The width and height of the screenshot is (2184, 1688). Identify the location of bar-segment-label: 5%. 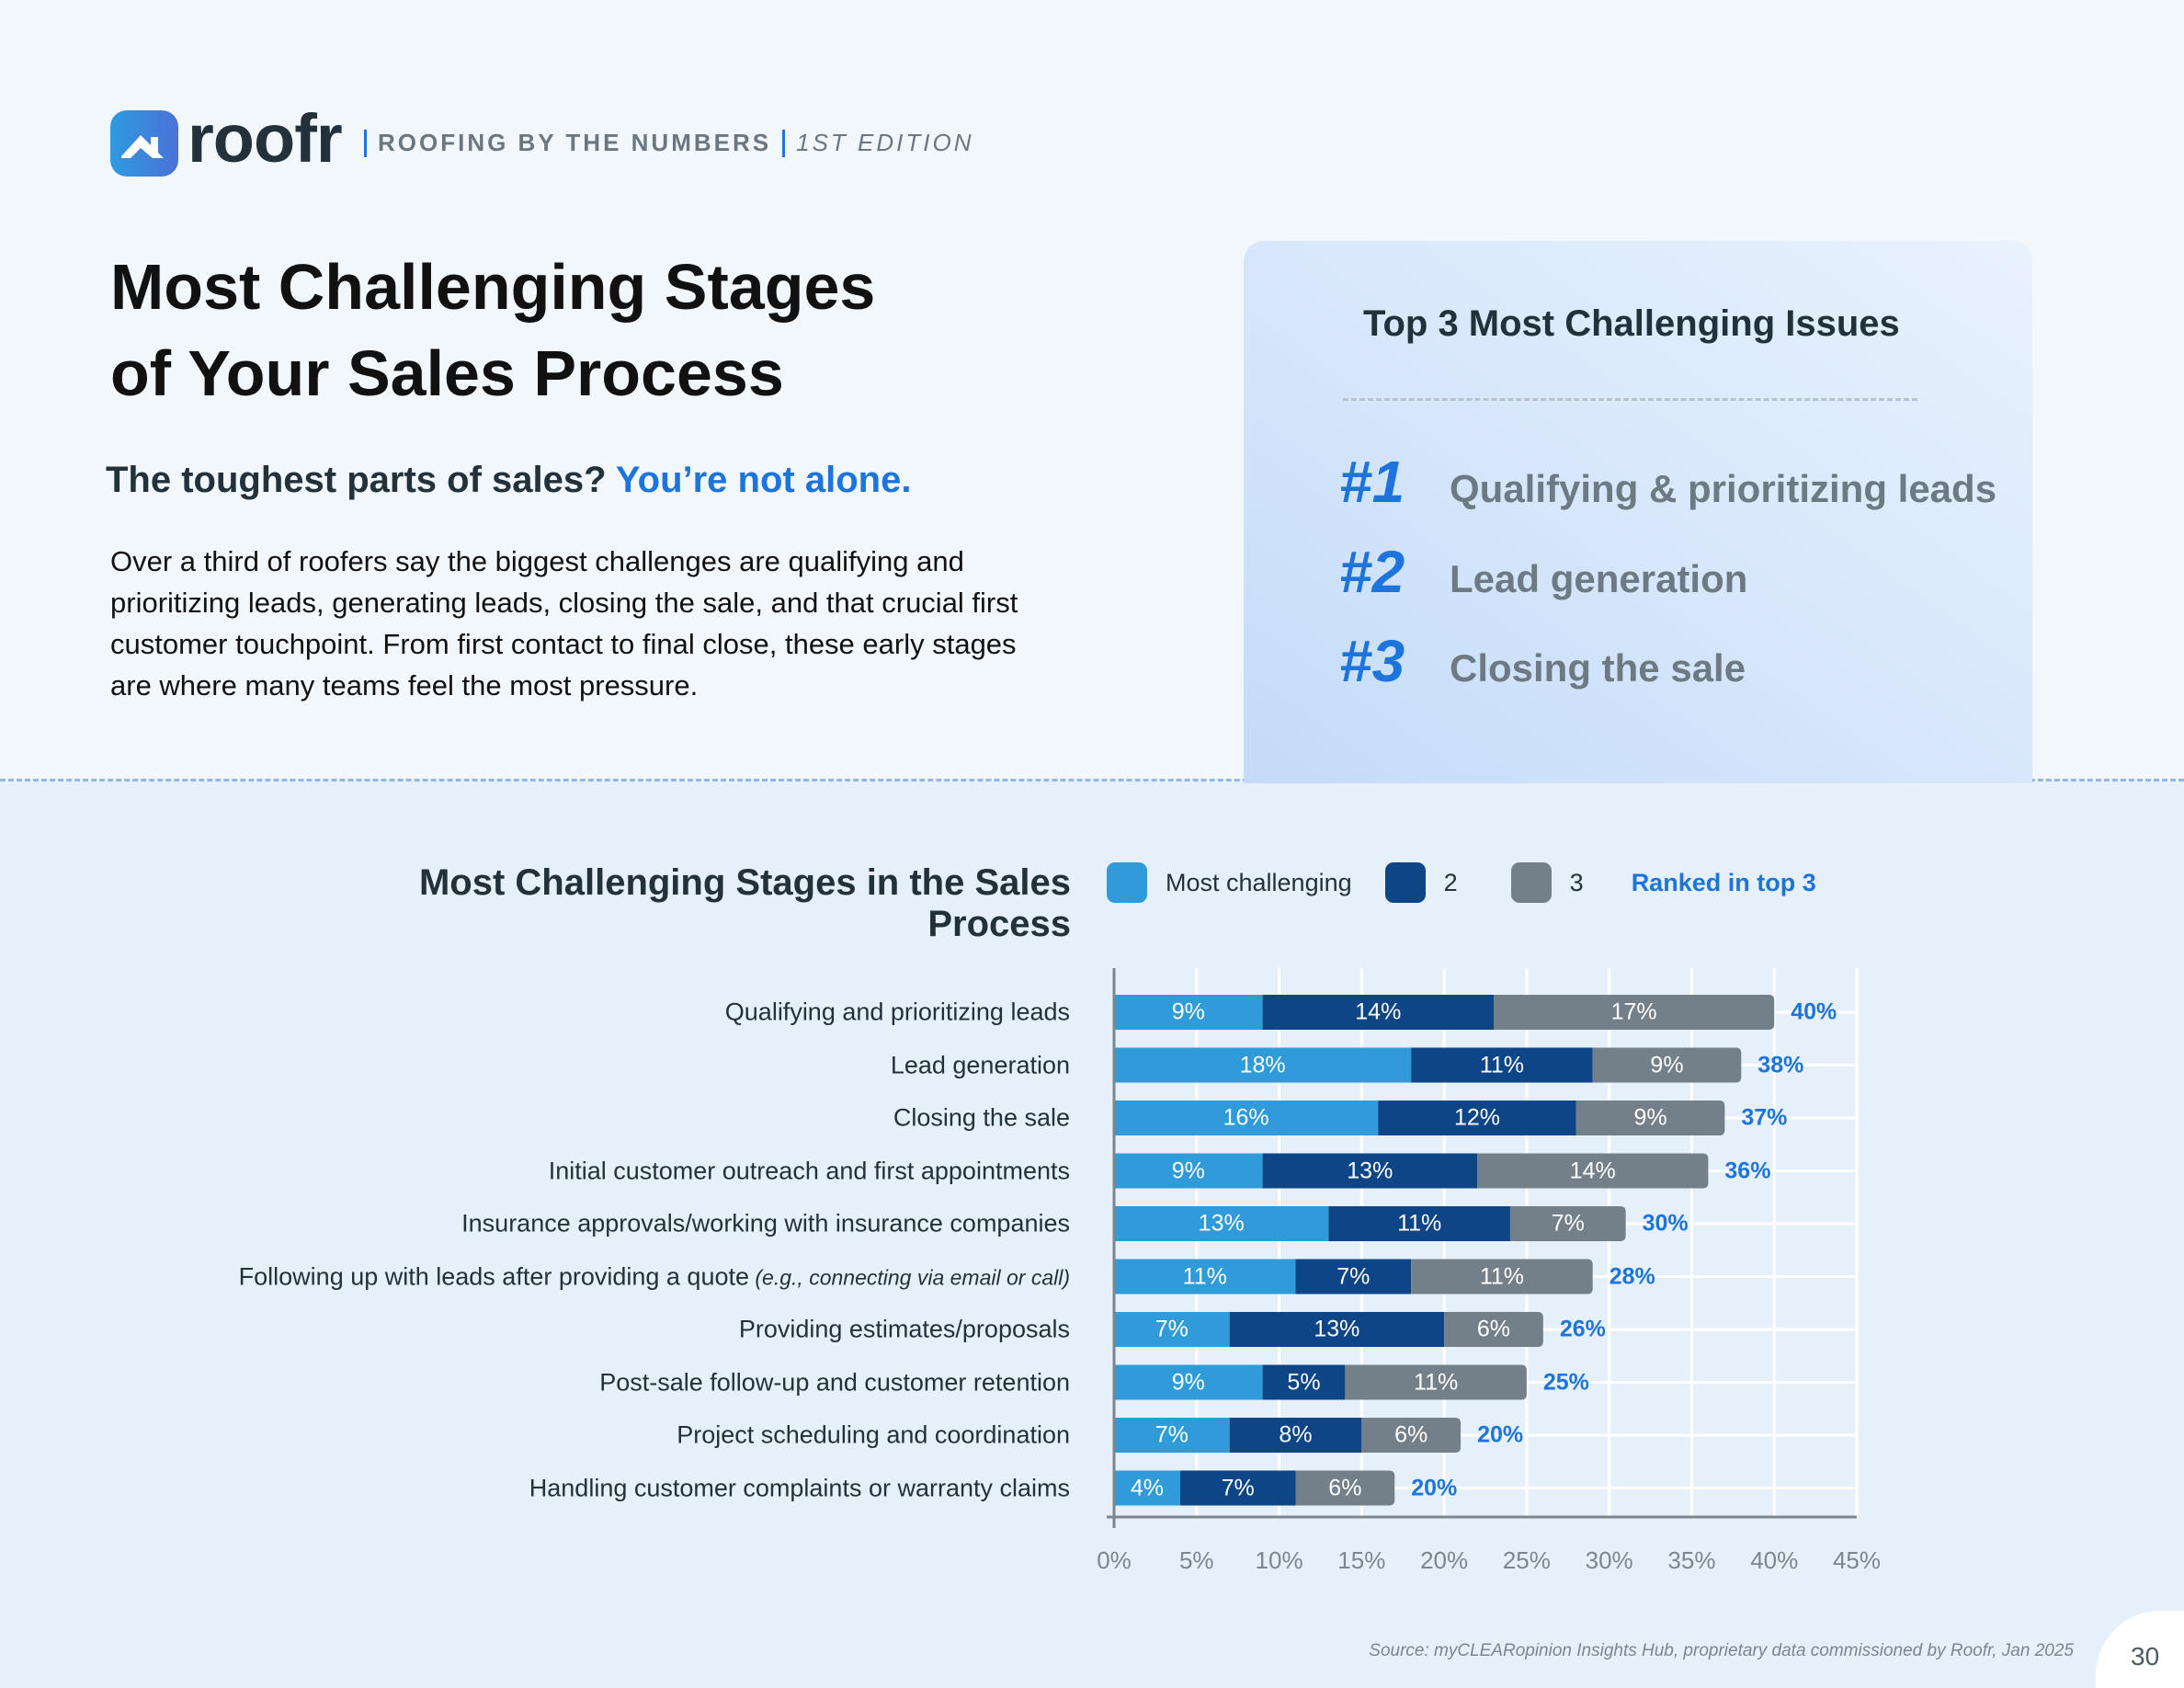
(1304, 1382).